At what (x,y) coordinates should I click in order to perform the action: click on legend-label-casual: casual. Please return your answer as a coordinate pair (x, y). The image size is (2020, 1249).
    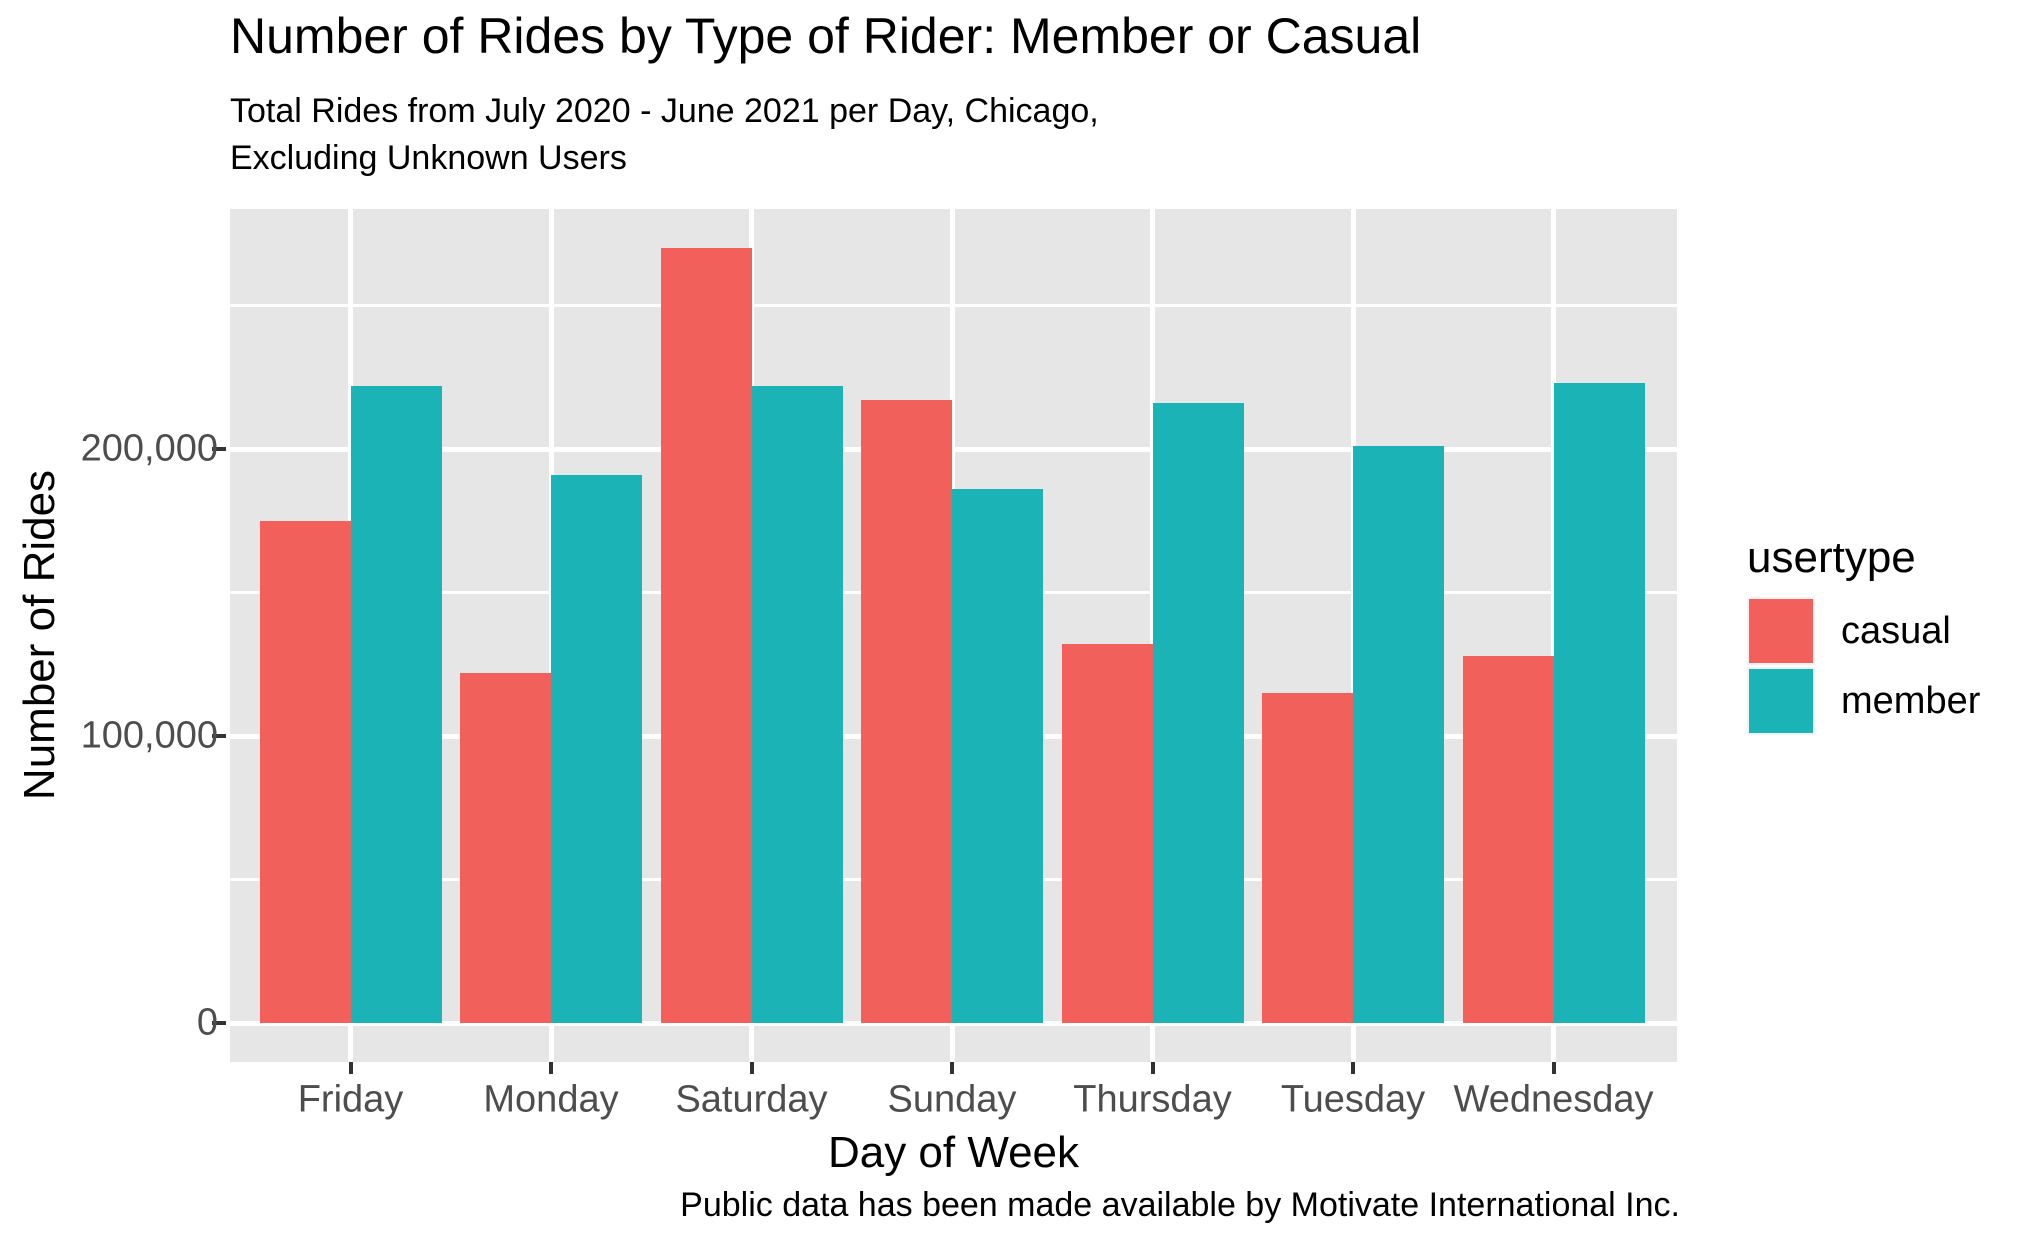
    Looking at the image, I should click on (1896, 630).